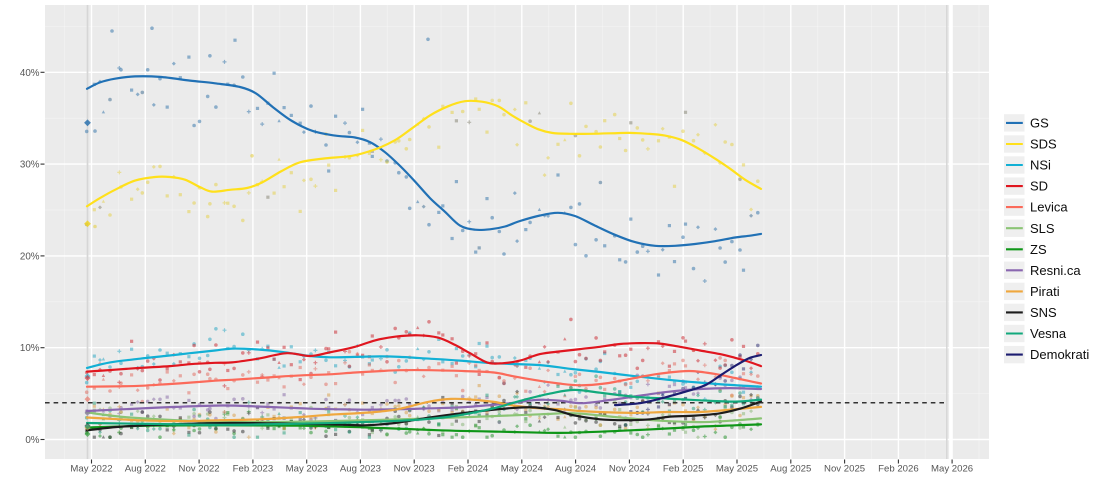 Image resolution: width=1100 pixels, height=494 pixels. What do you see at coordinates (1059, 354) in the screenshot?
I see `svg-text: Demokrati` at bounding box center [1059, 354].